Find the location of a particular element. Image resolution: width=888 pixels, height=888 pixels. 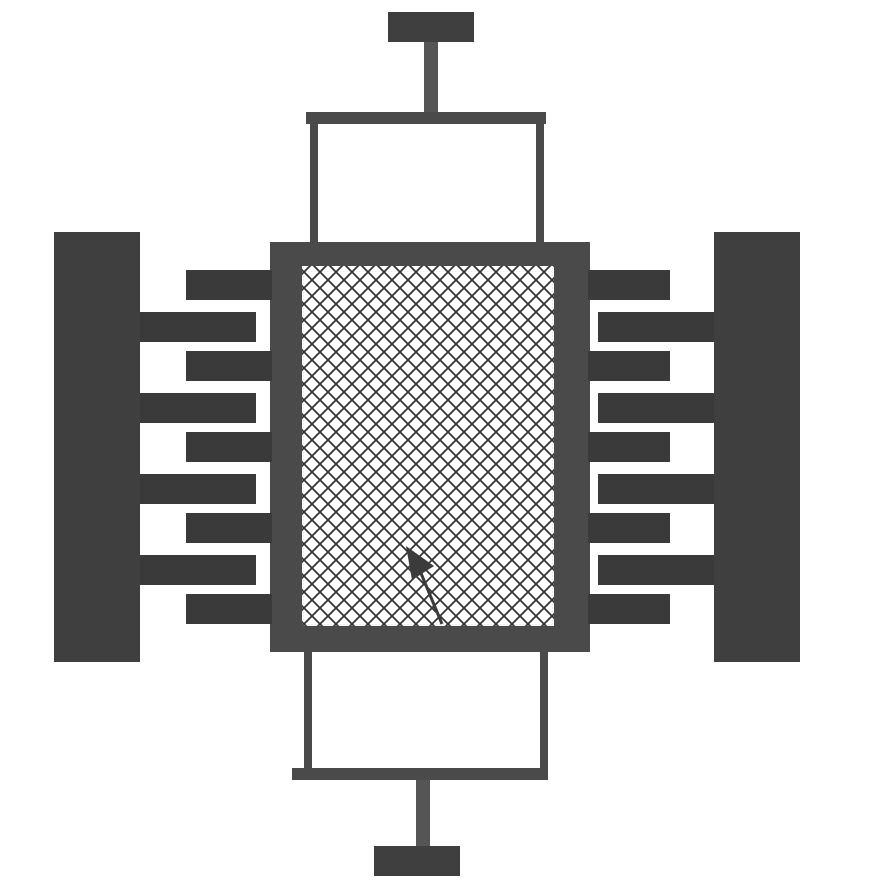

top-crossbar is located at coordinates (426, 118).